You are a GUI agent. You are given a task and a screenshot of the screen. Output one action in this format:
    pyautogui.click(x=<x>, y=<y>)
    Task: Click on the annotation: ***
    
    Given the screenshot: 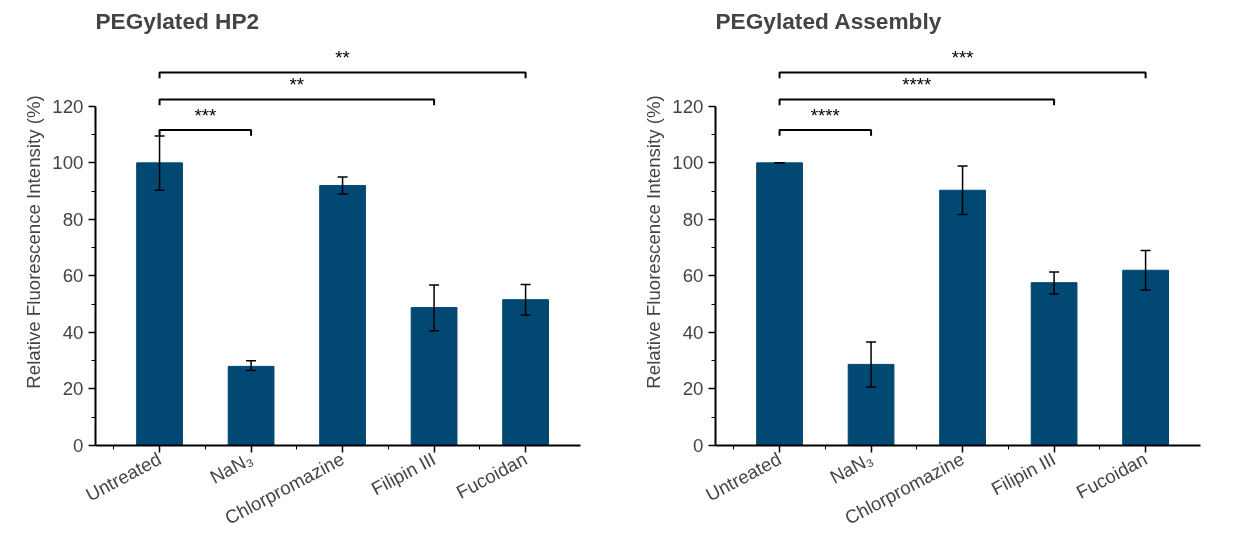 What is the action you would take?
    pyautogui.click(x=205, y=115)
    